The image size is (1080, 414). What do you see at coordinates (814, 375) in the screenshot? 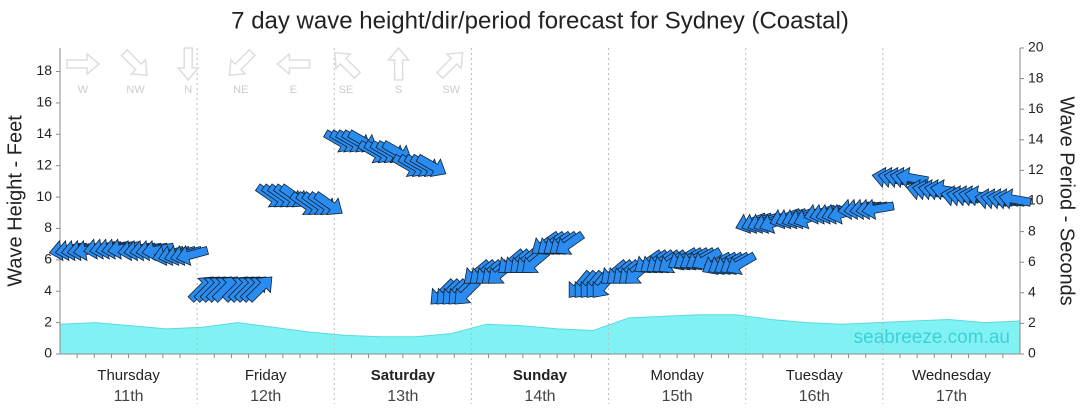
I see `day-label: Tuesday` at bounding box center [814, 375].